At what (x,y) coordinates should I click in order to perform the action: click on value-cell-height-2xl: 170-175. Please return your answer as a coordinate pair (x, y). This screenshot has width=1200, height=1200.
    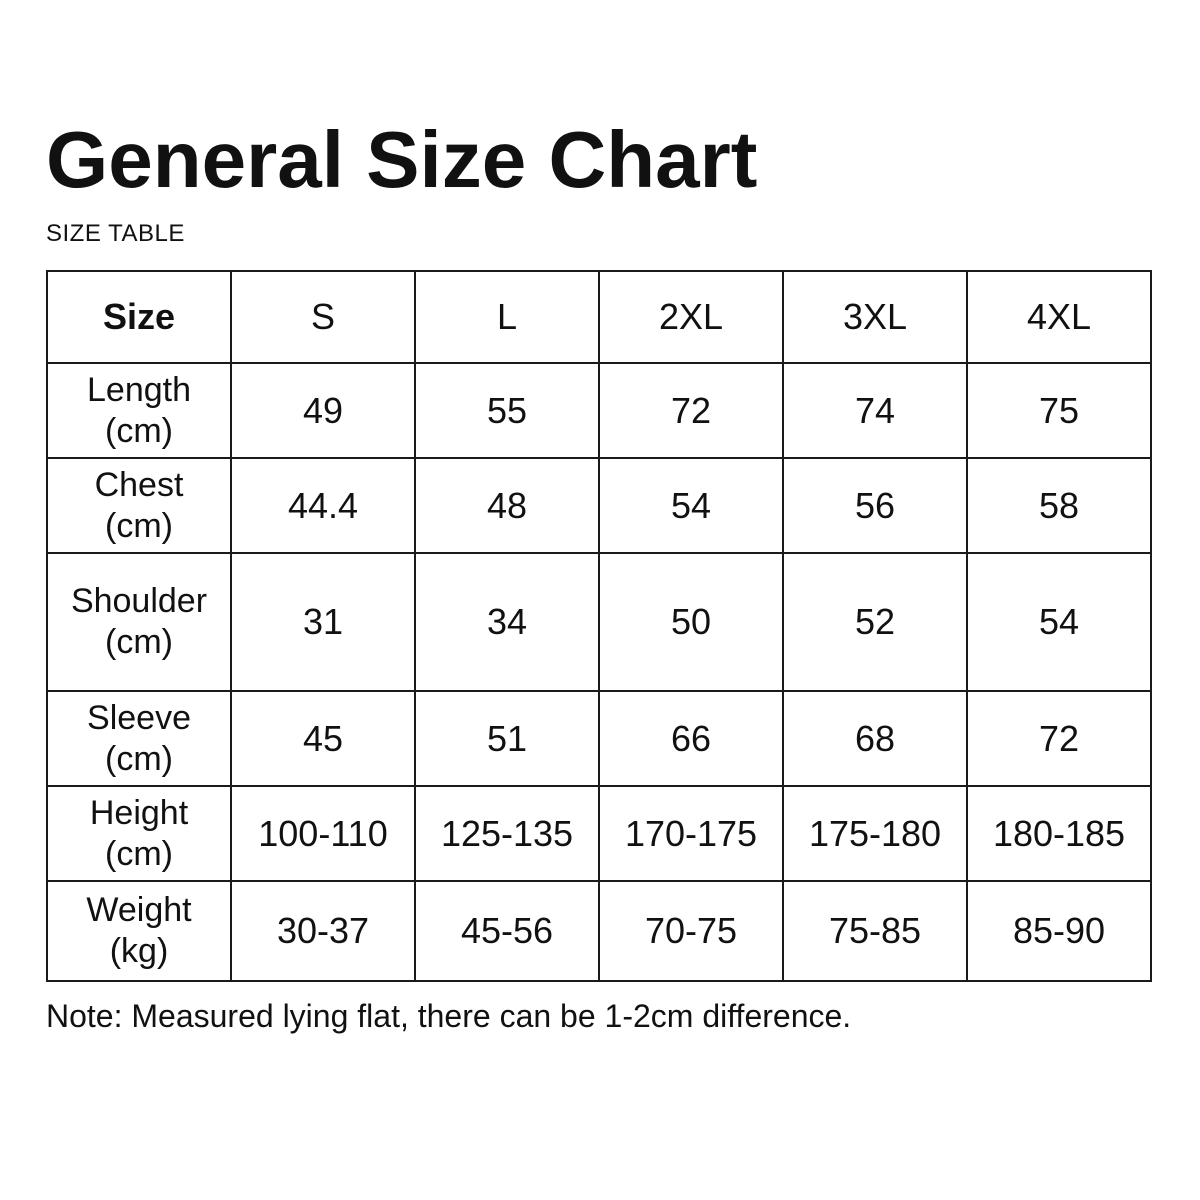
    Looking at the image, I should click on (691, 833).